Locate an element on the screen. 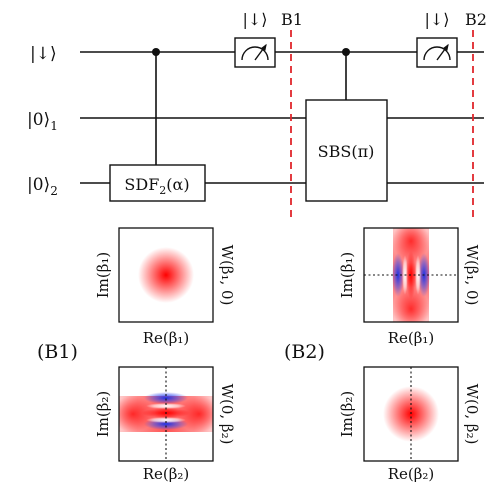 This screenshot has height=498, width=498. sdf-gate: SDF2(α) is located at coordinates (157, 183).